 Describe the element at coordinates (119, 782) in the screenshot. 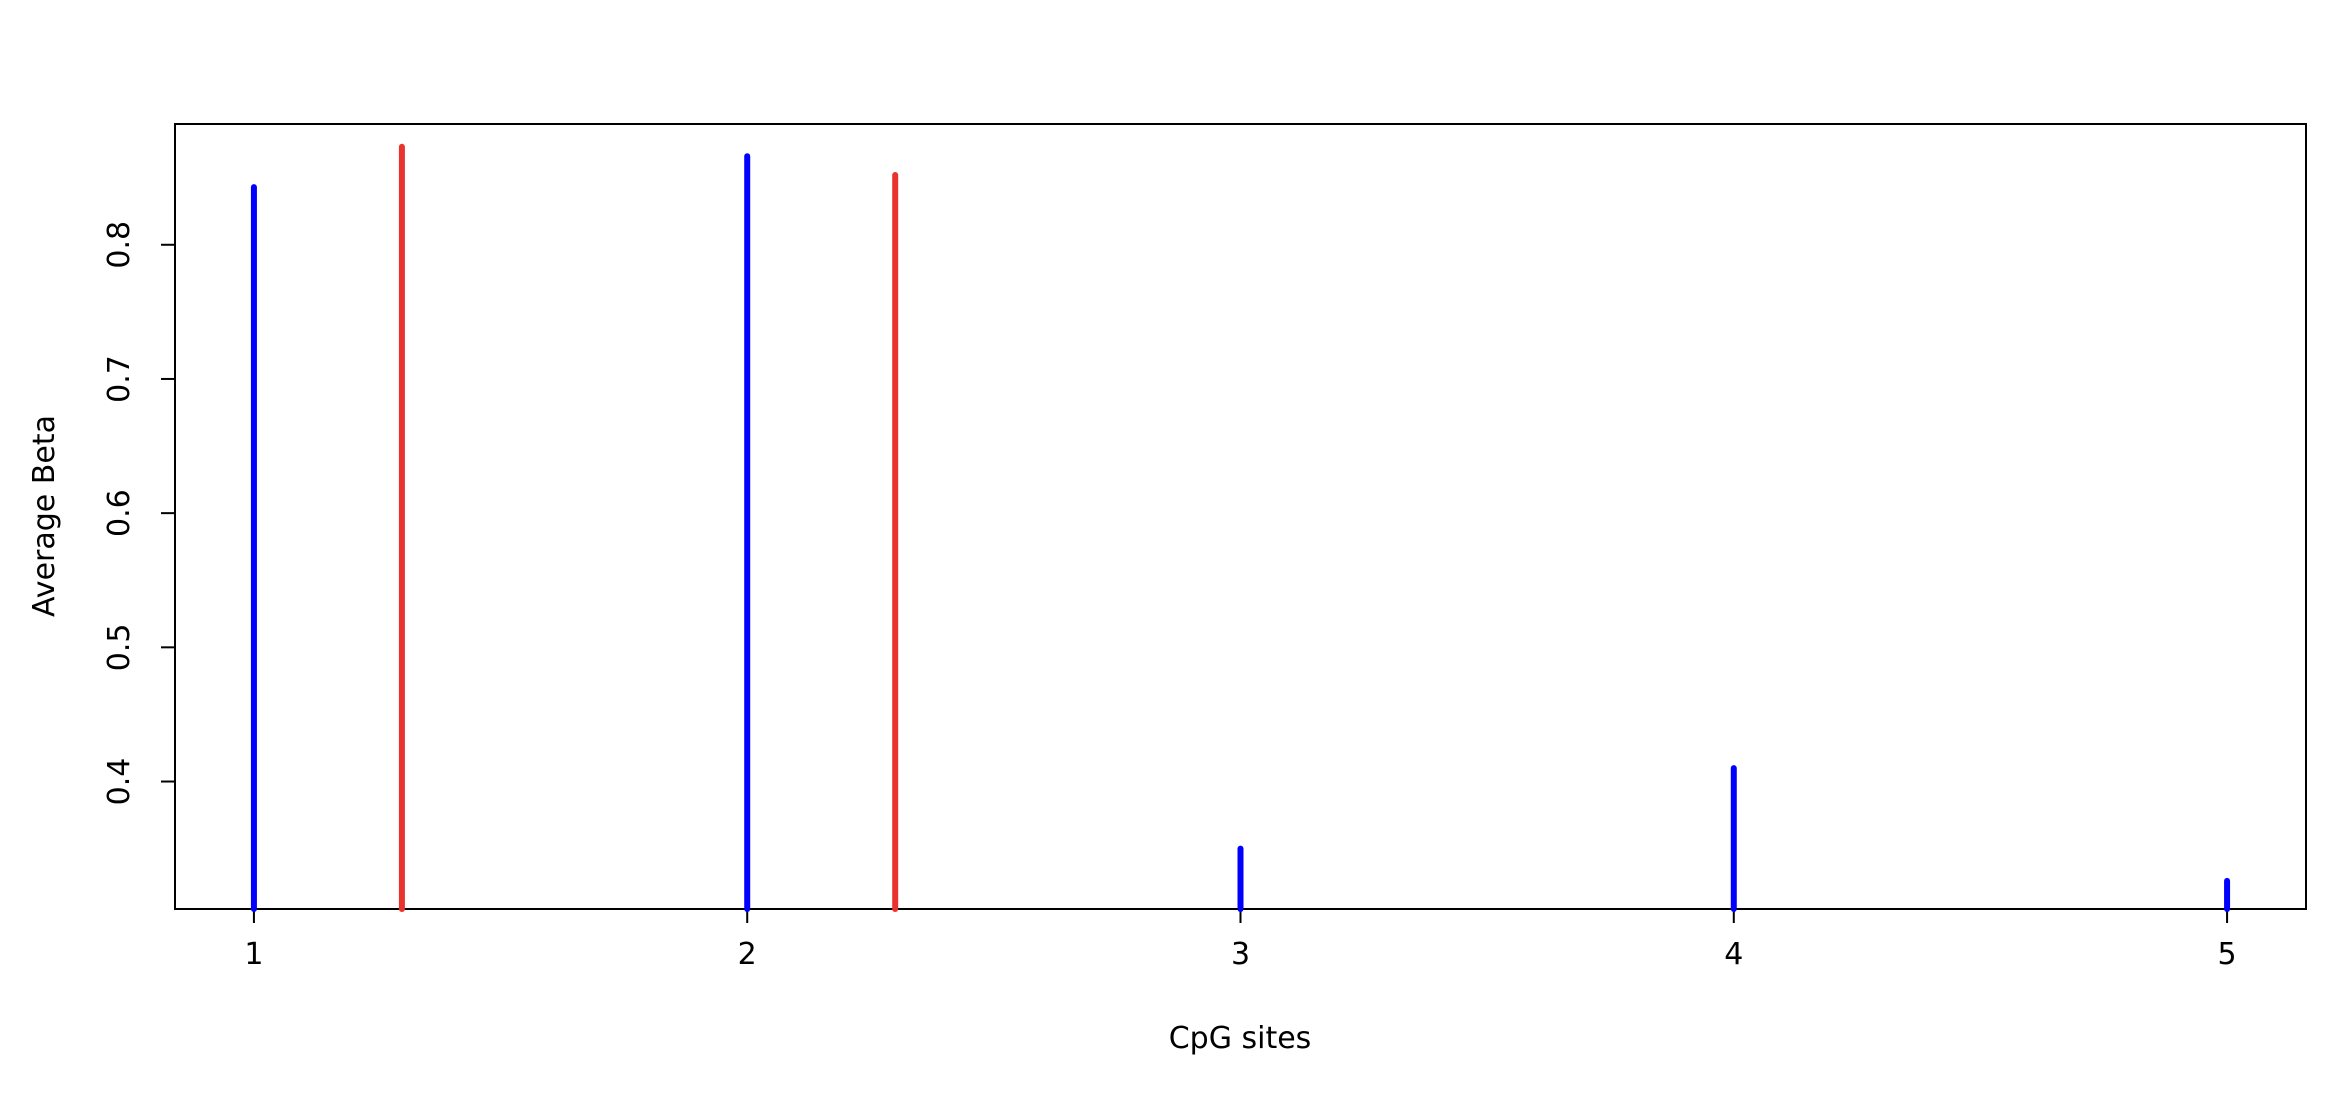

I see `y-tick-label: 0.4` at that location.